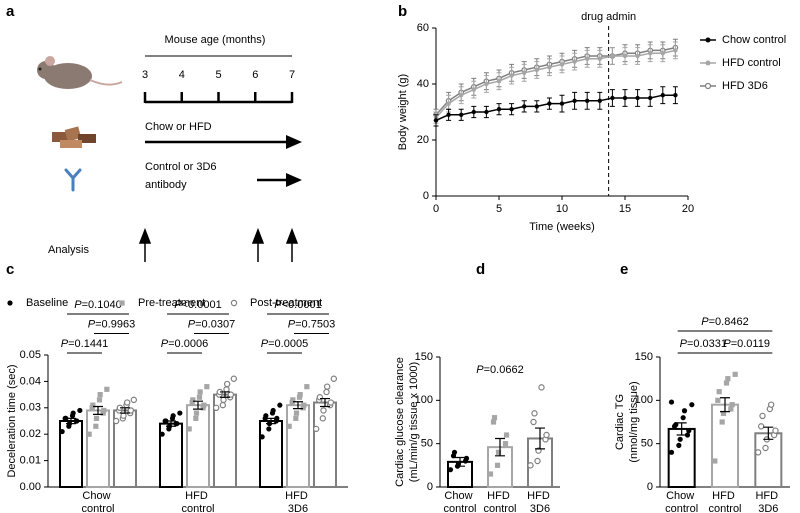 Image resolution: width=800 pixels, height=513 pixels. Describe the element at coordinates (30, 381) in the screenshot. I see `y-tick-label: 0.04` at that location.